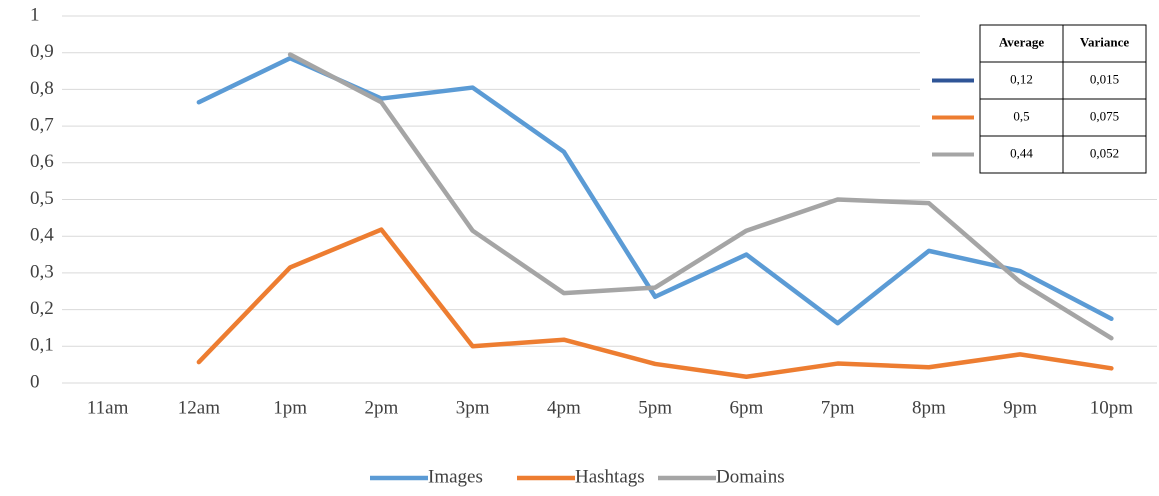  I want to click on y-tick-label: 0,8, so click(42, 88).